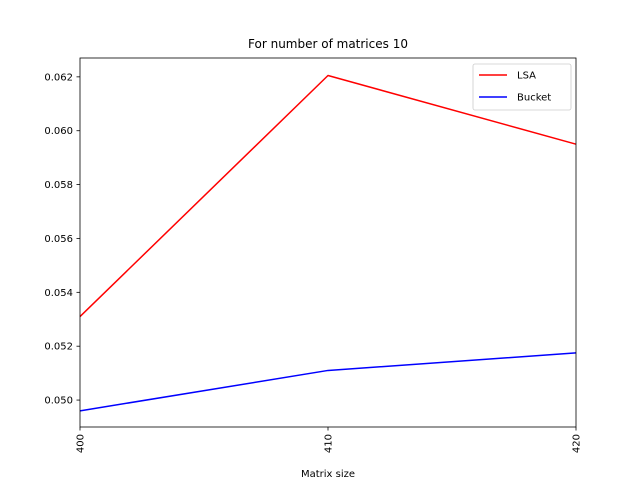 The height and width of the screenshot is (480, 640). What do you see at coordinates (58, 185) in the screenshot?
I see `y-tick-label: 0.058` at bounding box center [58, 185].